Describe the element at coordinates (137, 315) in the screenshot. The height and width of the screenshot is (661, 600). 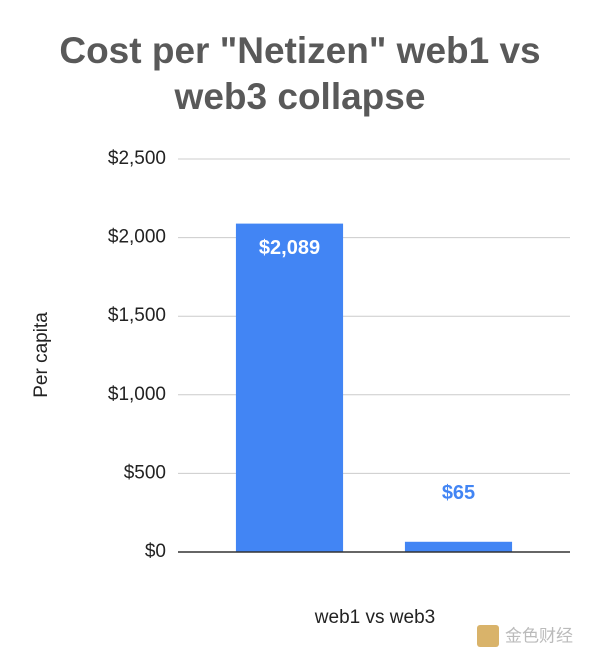
I see `y-tick-label: $1,500` at that location.